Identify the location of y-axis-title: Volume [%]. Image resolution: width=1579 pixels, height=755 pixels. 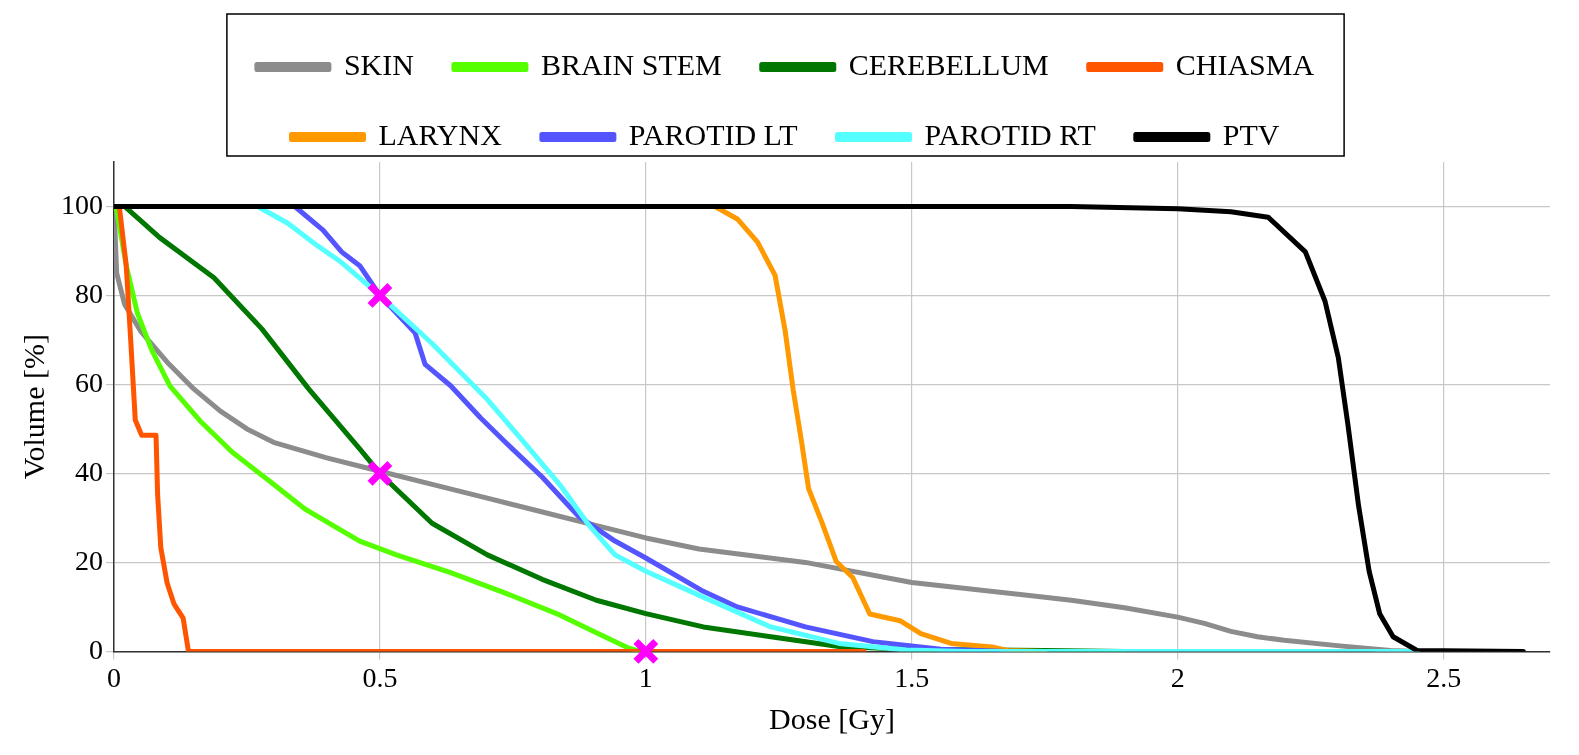
(33, 407).